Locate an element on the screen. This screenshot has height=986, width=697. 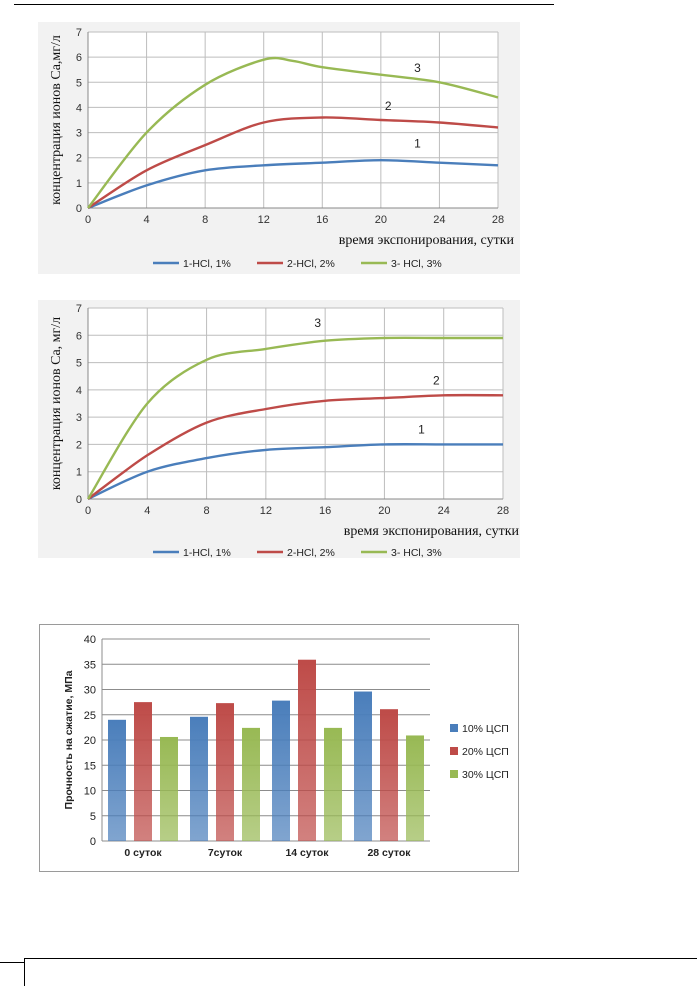
chart3-ytick-label: 10 is located at coordinates (90, 792).